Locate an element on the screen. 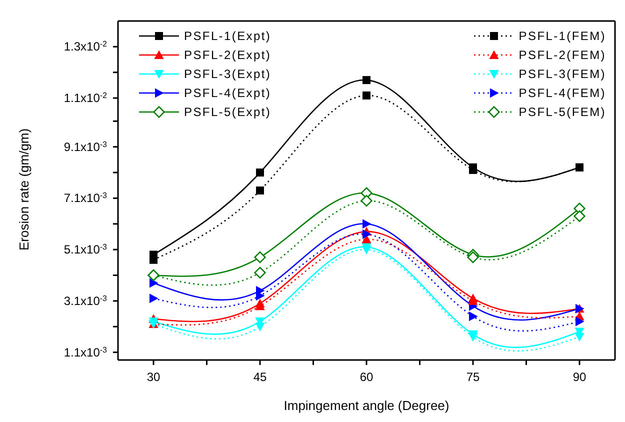 This screenshot has height=422, width=625. y-tick-label: 1.1x10$^{-2}$ is located at coordinates (86, 98).